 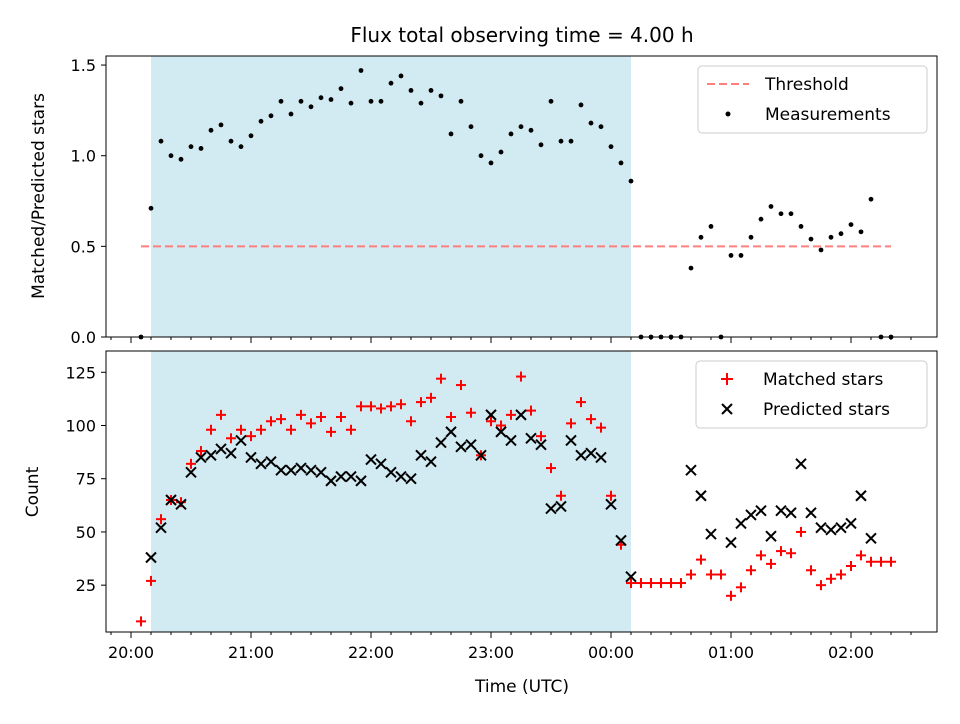 What do you see at coordinates (251, 652) in the screenshot?
I see `x-tick-label: 21:00` at bounding box center [251, 652].